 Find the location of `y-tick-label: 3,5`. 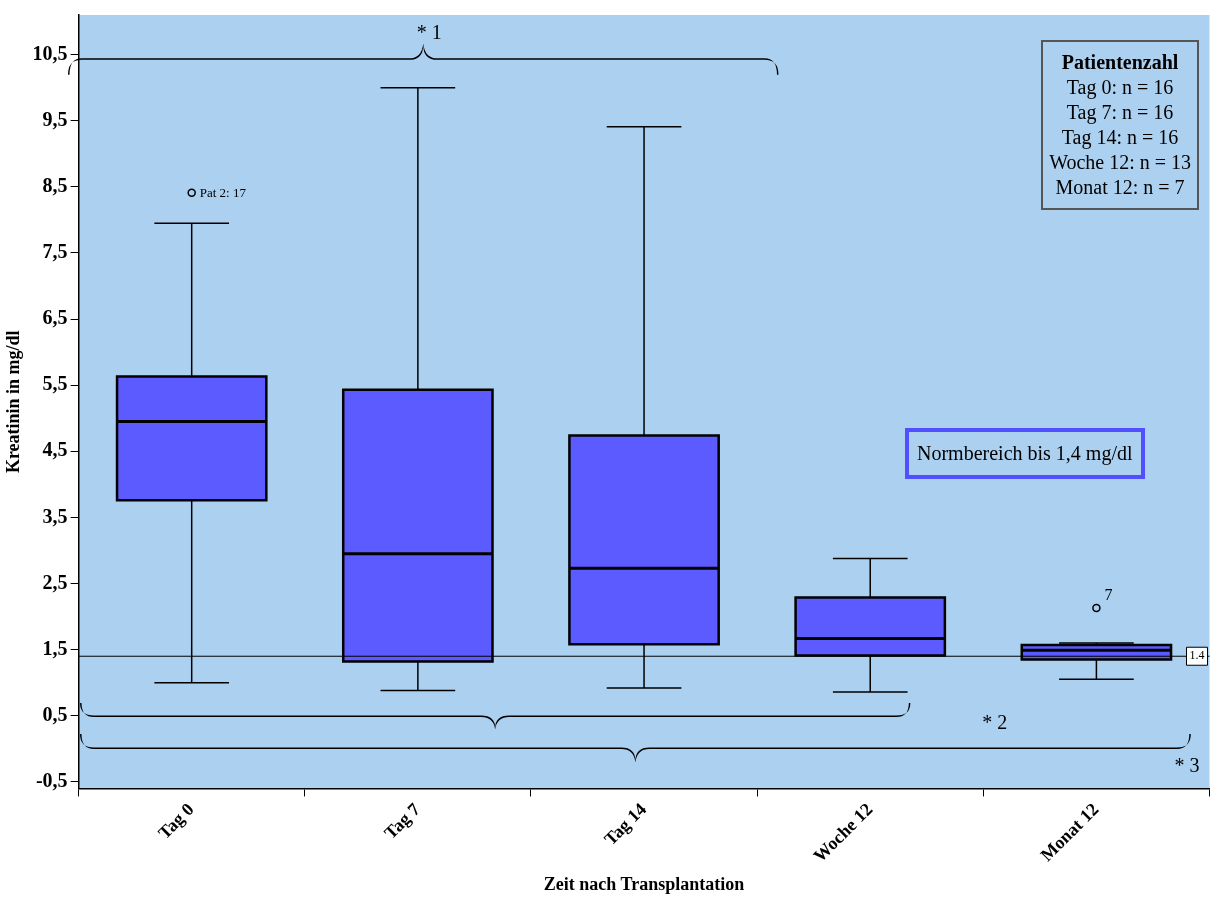

y-tick-label: 3,5 is located at coordinates (55, 515).